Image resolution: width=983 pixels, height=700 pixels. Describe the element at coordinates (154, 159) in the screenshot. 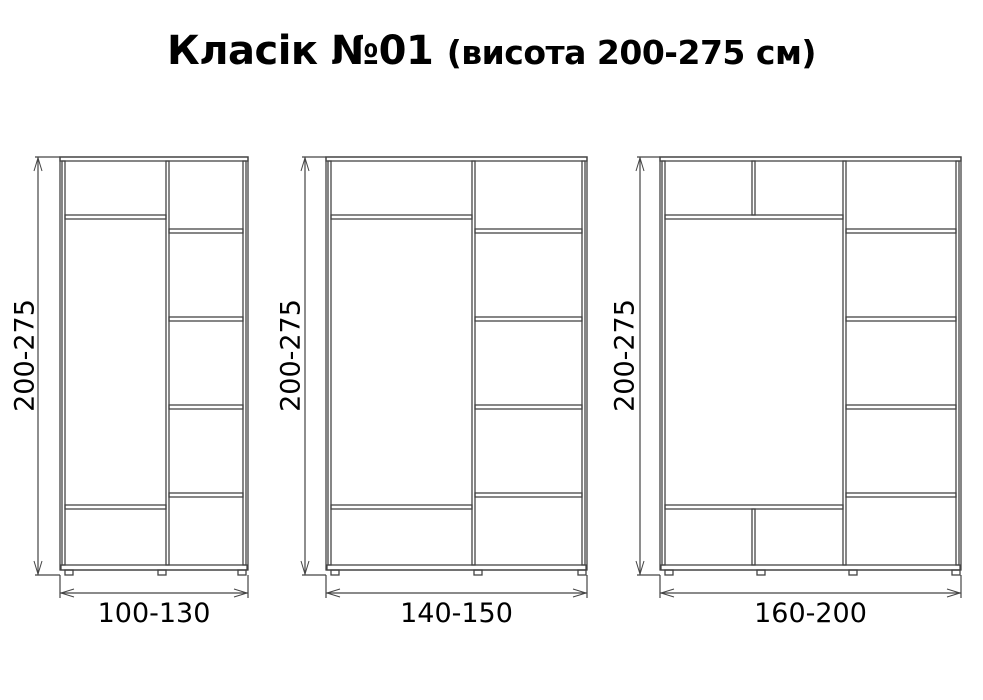

I see `wardrobe-1-top-panel` at that location.